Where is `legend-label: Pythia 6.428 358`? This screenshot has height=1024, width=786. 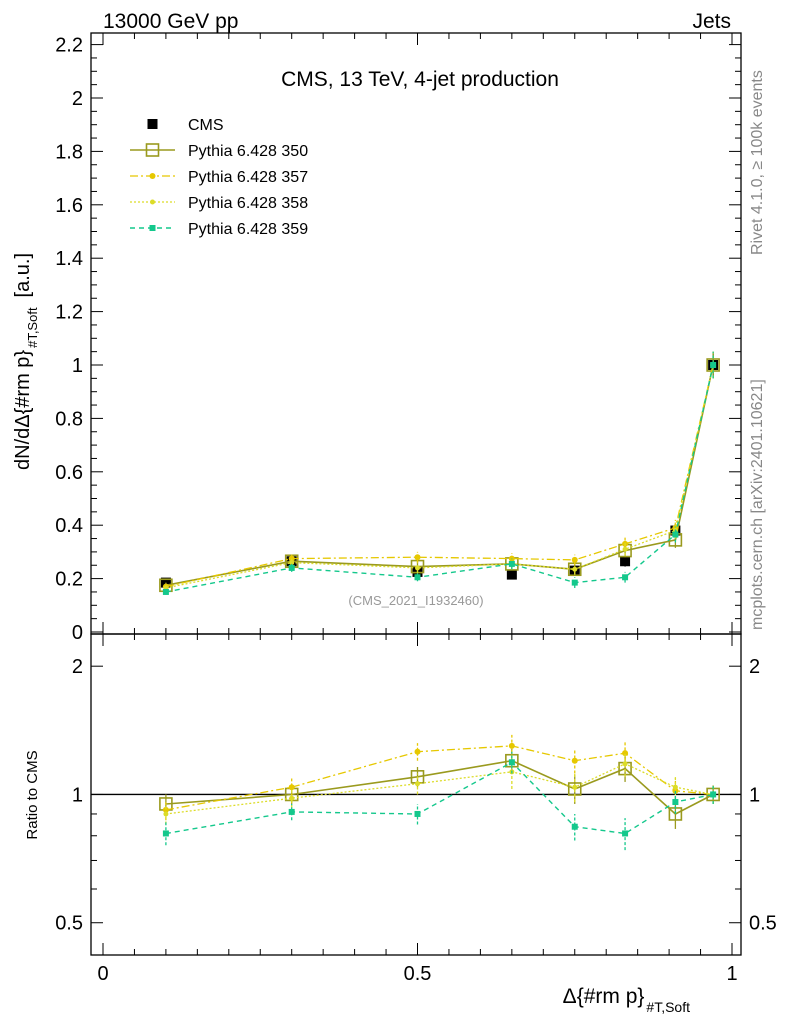 legend-label: Pythia 6.428 358 is located at coordinates (248, 203).